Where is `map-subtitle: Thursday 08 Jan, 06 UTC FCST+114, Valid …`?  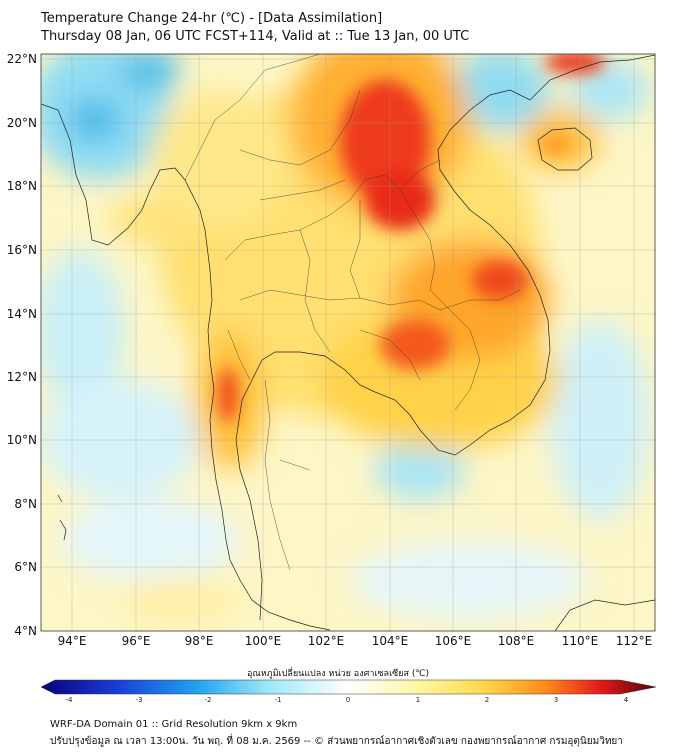
map-subtitle: Thursday 08 Jan, 06 UTC FCST+114, Valid … is located at coordinates (255, 36).